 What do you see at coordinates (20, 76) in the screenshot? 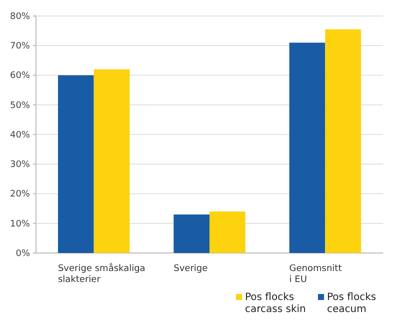
I see `y-tick-label: 60%` at bounding box center [20, 76].